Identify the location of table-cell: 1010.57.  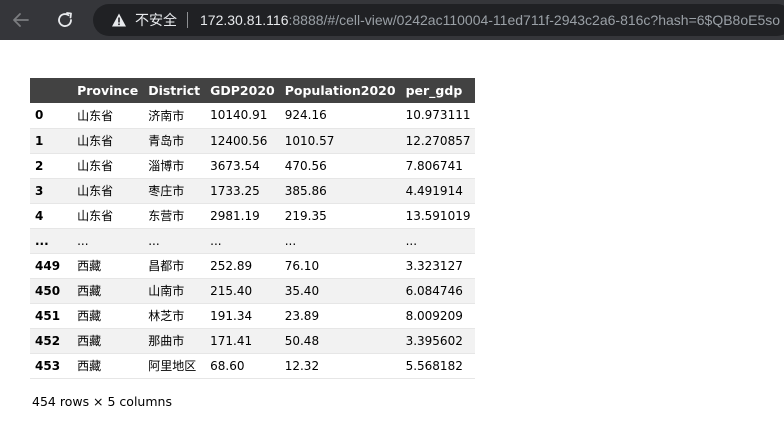
(340, 141).